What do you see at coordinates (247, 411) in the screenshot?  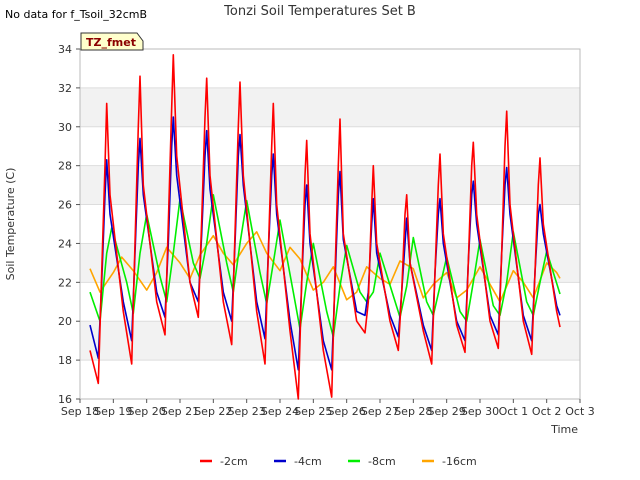 I see `x-tick-label: Sep 23` at bounding box center [247, 411].